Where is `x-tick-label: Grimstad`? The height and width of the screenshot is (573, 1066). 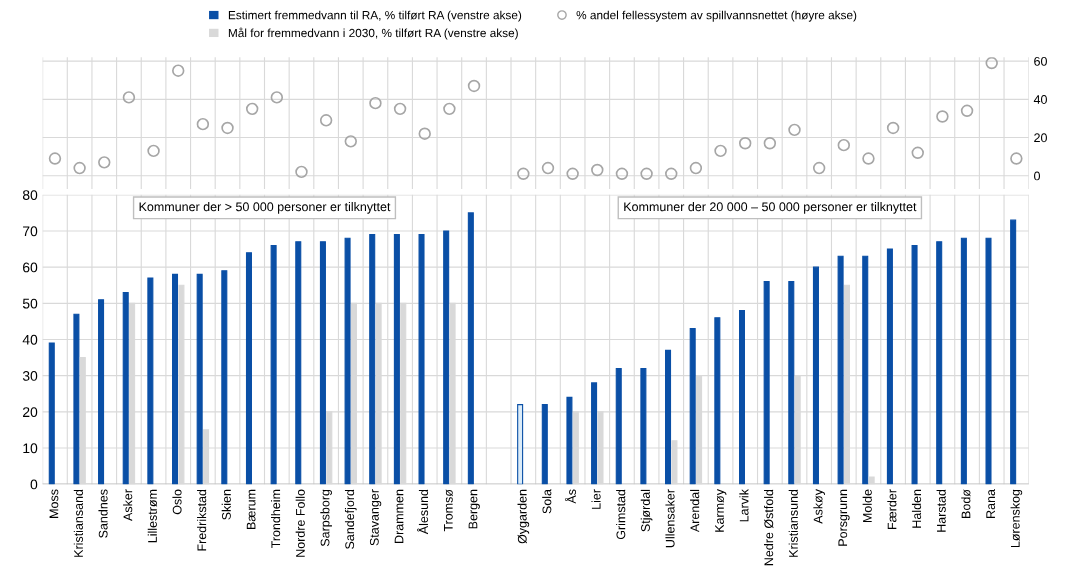 x-tick-label: Grimstad is located at coordinates (621, 514).